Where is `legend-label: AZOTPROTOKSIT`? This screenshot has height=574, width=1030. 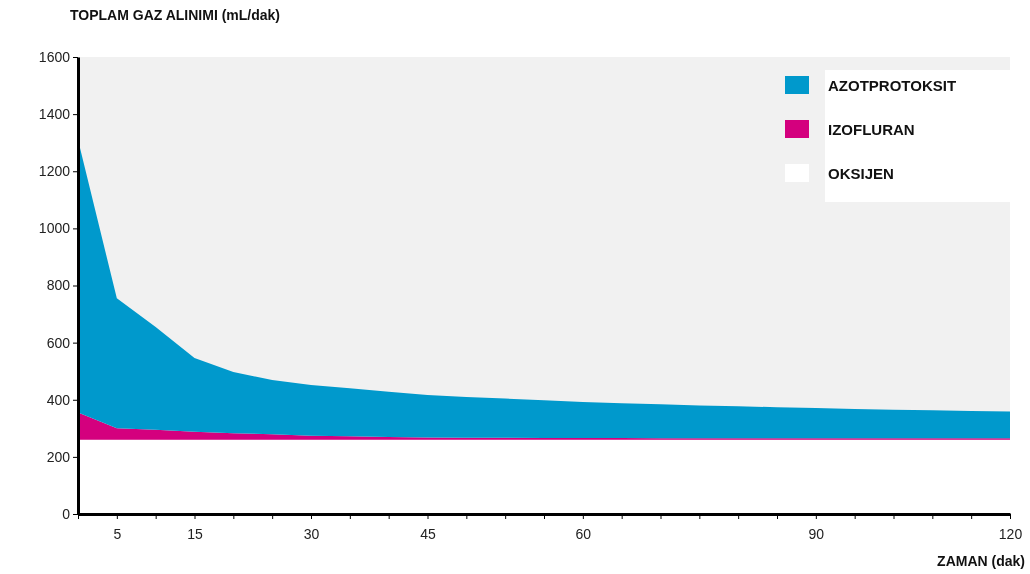 legend-label: AZOTPROTOKSIT is located at coordinates (892, 85).